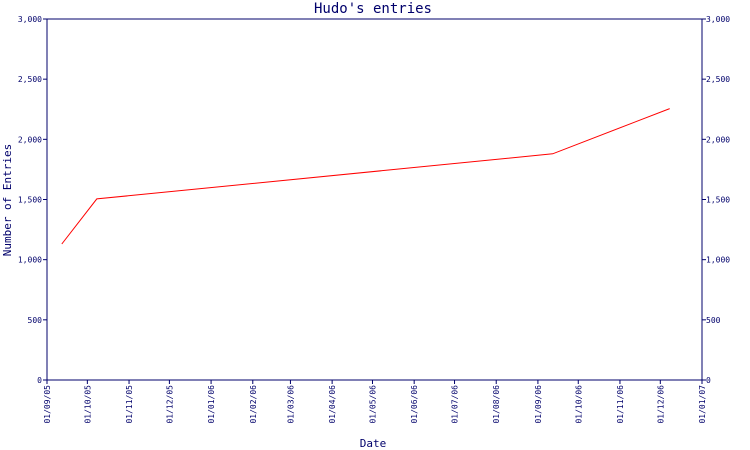  What do you see at coordinates (372, 404) in the screenshot?
I see `x-tick-label: 01/05/06` at bounding box center [372, 404].